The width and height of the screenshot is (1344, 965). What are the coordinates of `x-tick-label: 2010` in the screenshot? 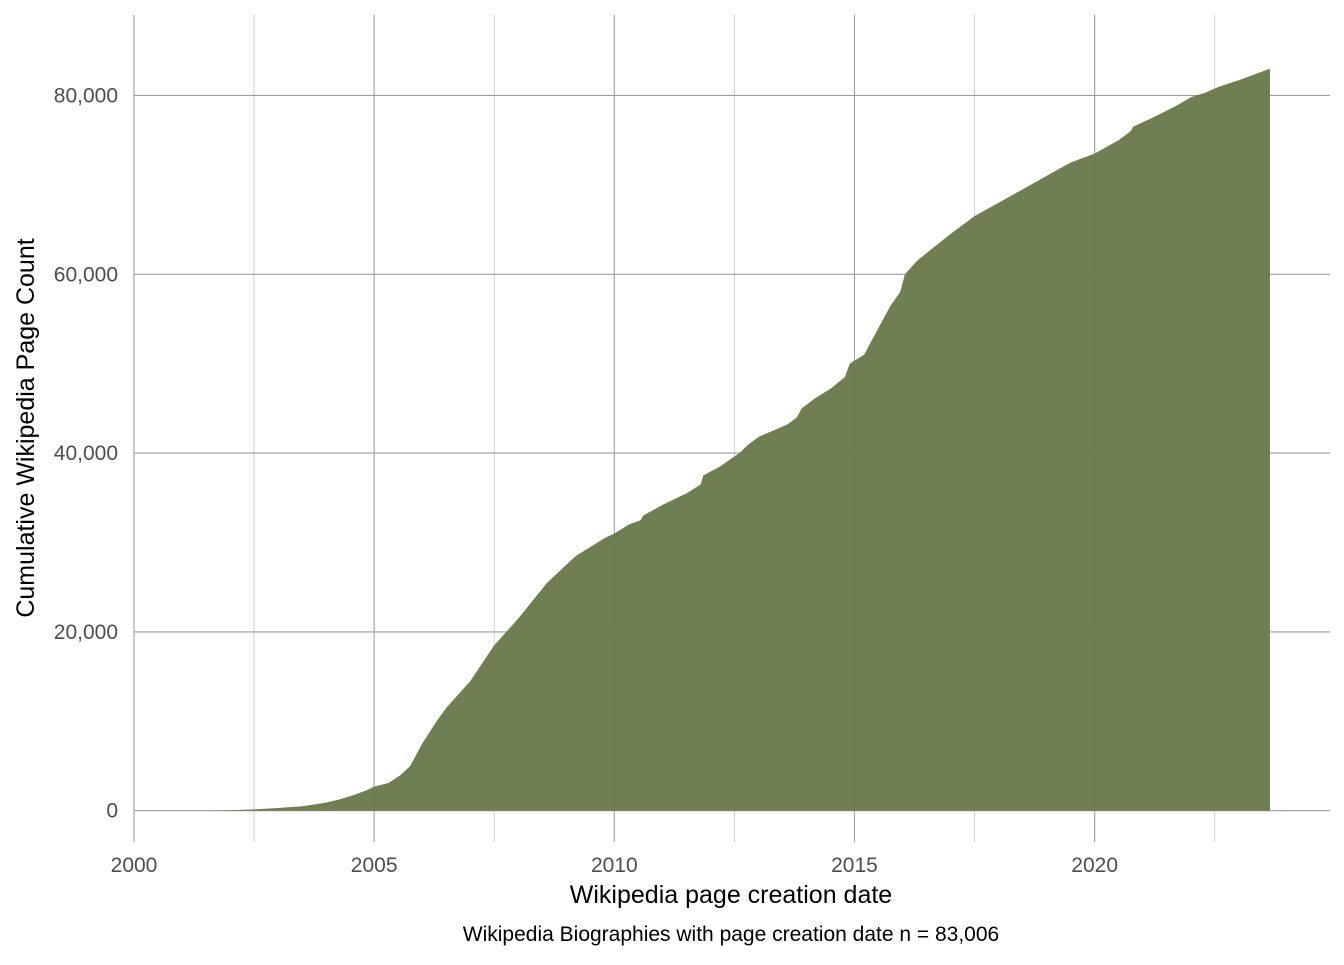 It's located at (614, 865).